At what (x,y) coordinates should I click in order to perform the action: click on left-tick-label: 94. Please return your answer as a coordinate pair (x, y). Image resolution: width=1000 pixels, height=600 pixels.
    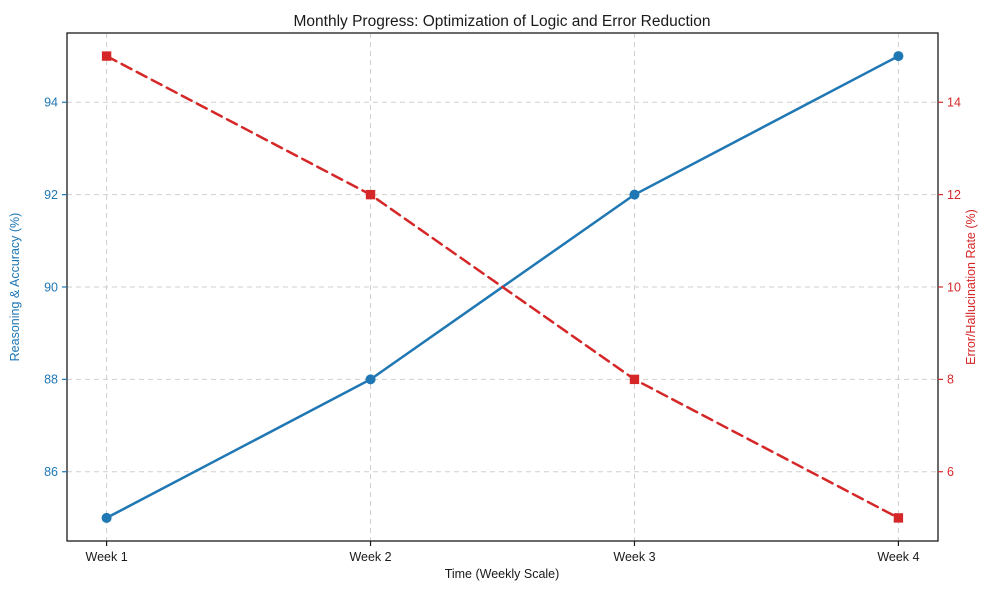
    Looking at the image, I should click on (51, 103).